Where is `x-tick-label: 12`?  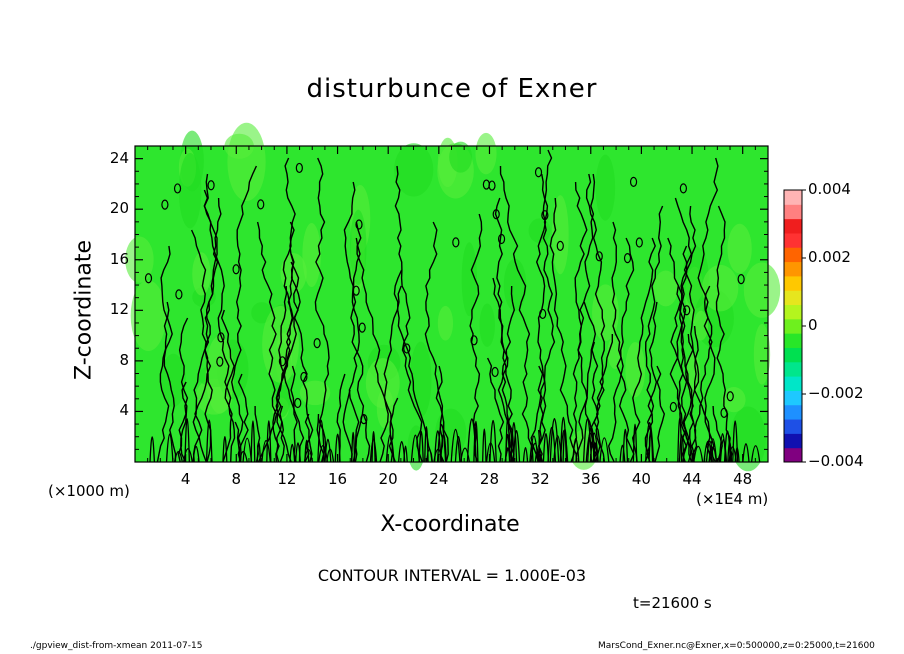 x-tick-label: 12 is located at coordinates (287, 479).